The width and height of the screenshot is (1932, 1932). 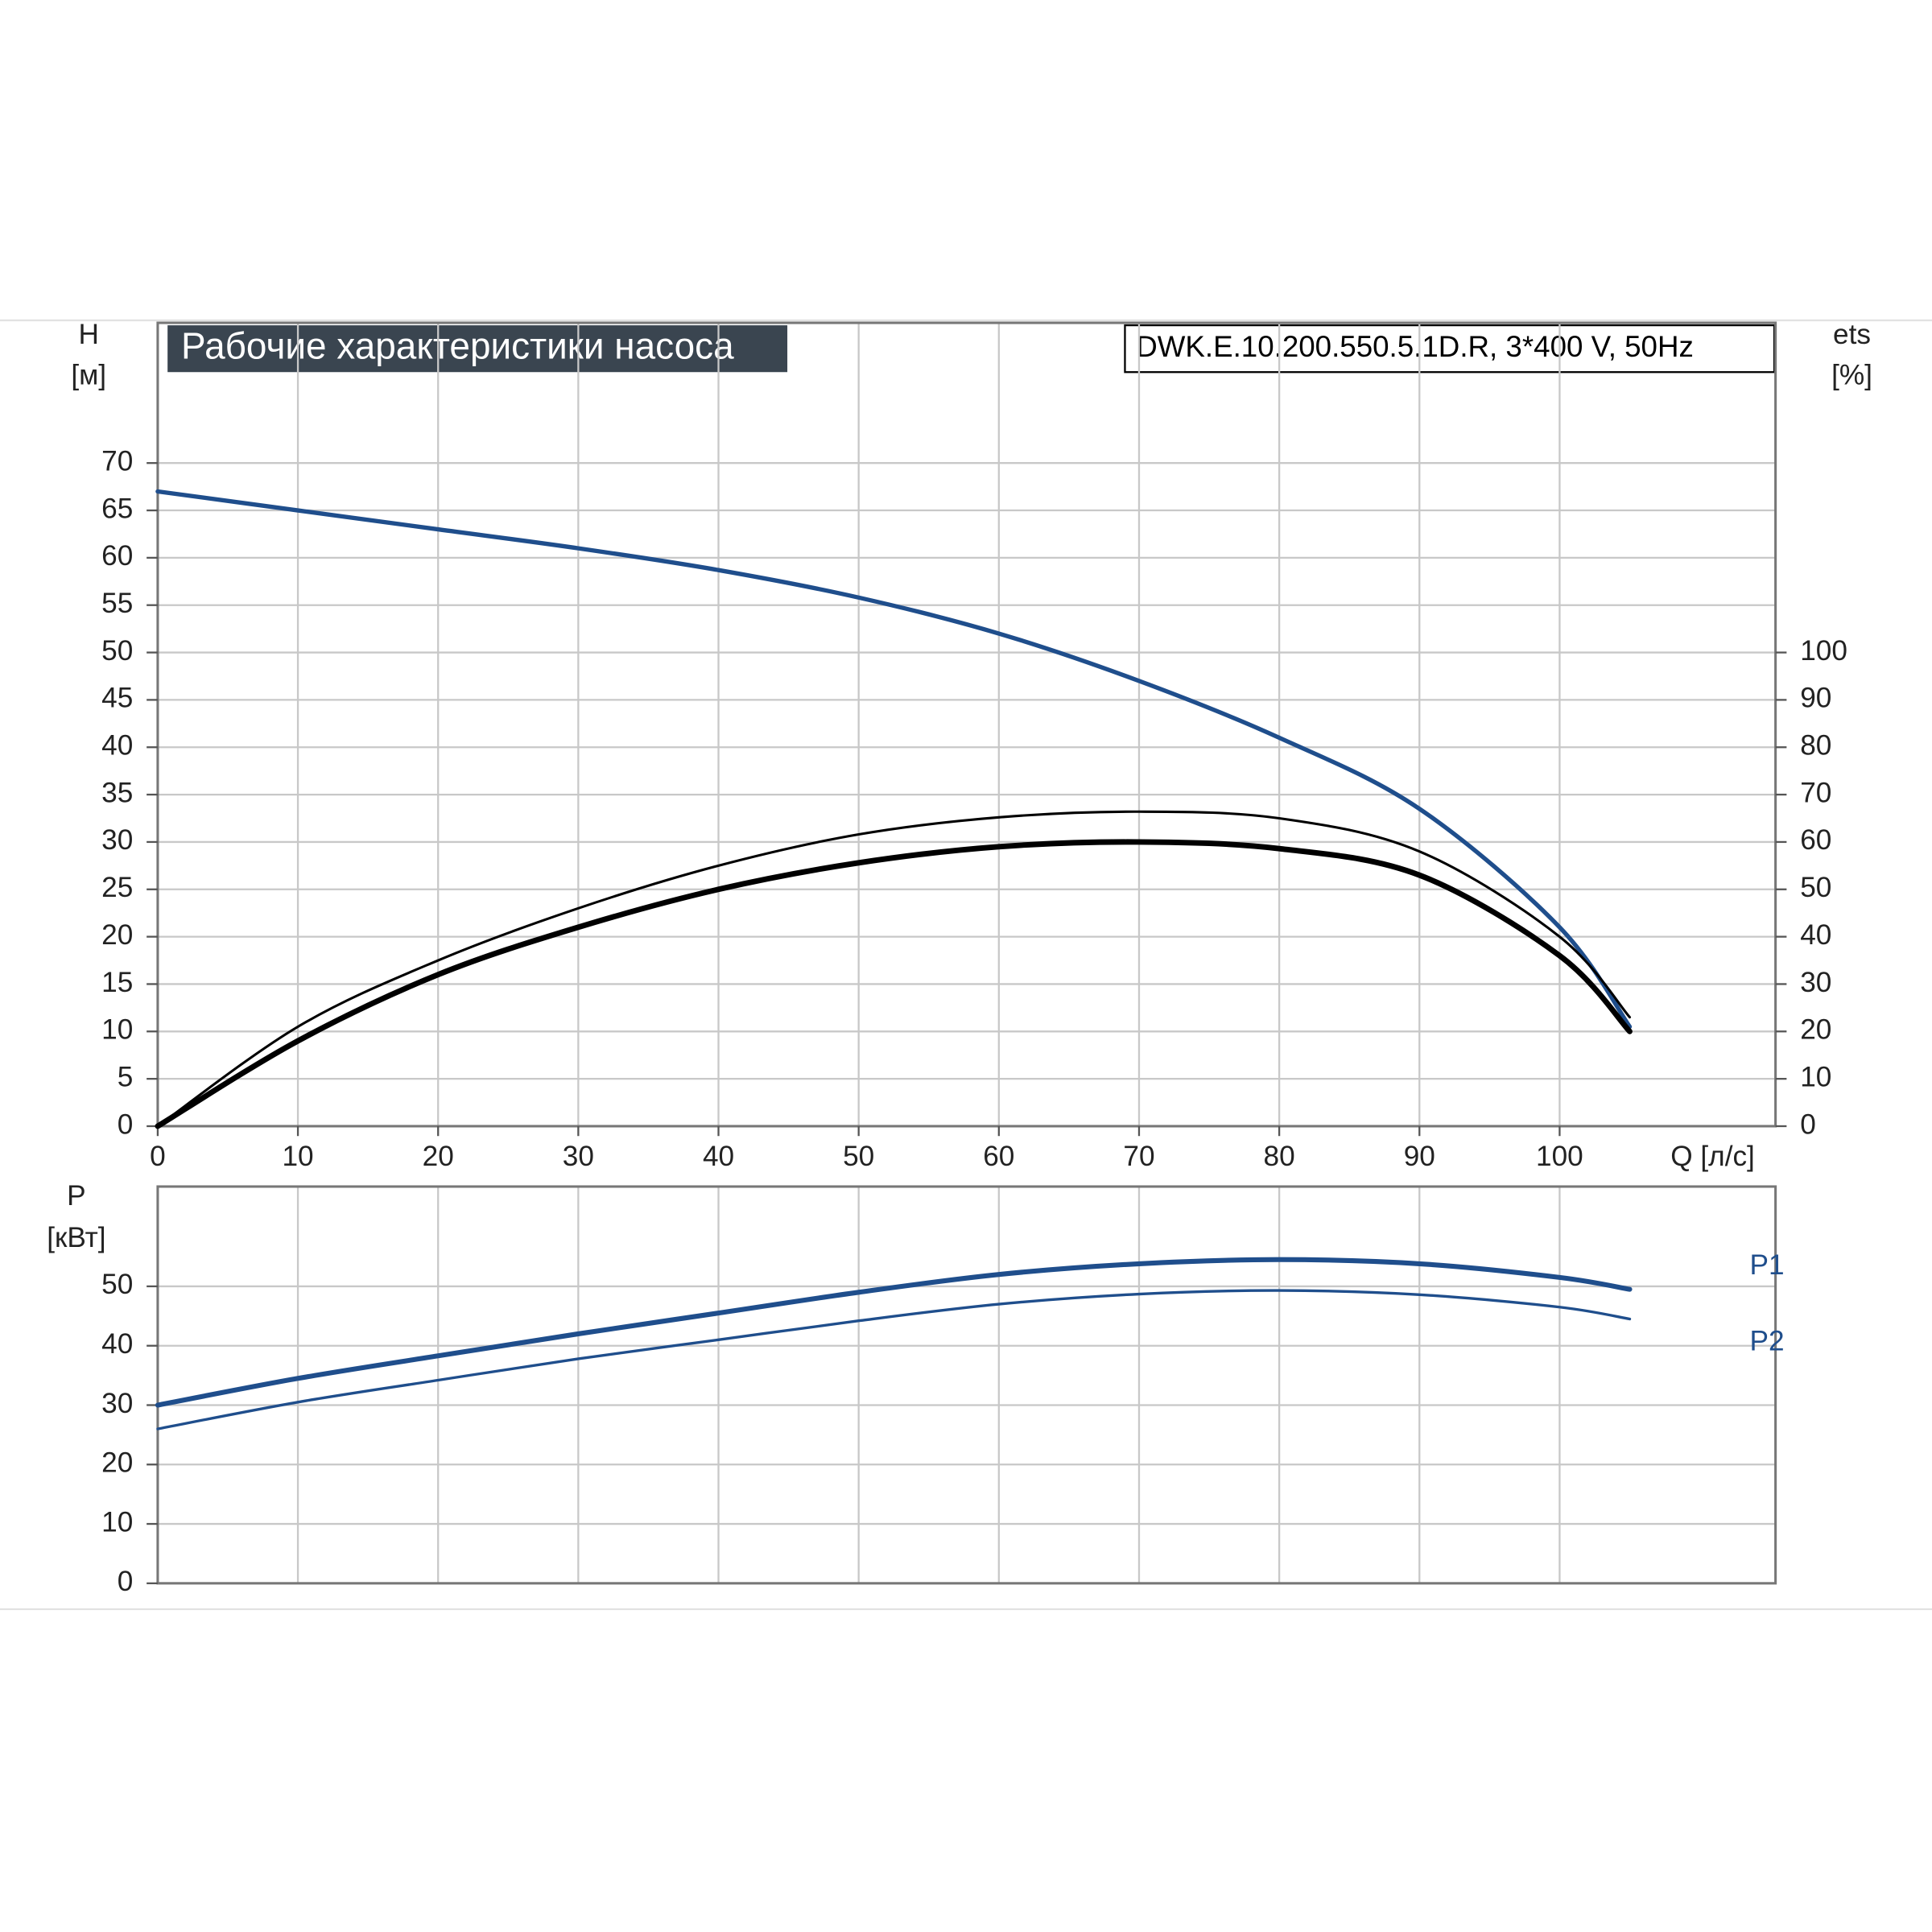 I want to click on y-tick-label: 15, so click(x=117, y=982).